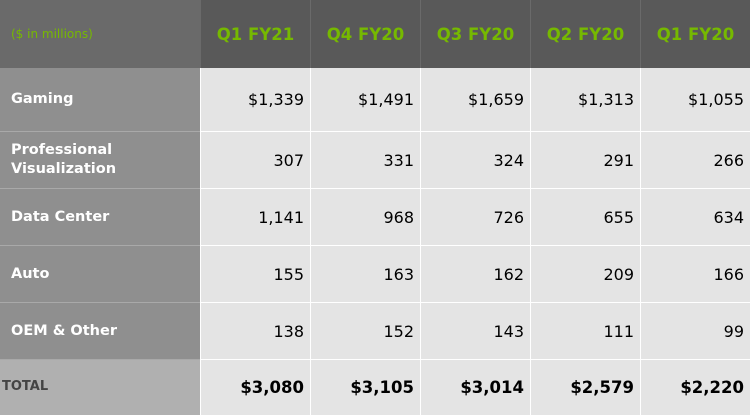 Image resolution: width=750 pixels, height=415 pixels. I want to click on table-cell: $1,339, so click(255, 100).